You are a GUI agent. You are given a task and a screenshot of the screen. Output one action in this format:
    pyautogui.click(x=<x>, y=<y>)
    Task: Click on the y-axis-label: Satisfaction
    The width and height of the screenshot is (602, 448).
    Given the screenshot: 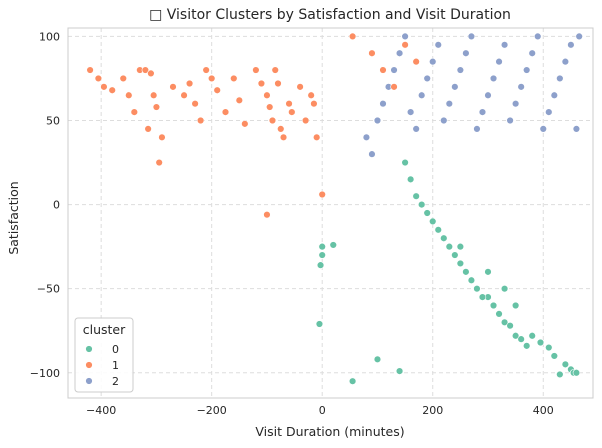 What is the action you would take?
    pyautogui.click(x=13, y=217)
    